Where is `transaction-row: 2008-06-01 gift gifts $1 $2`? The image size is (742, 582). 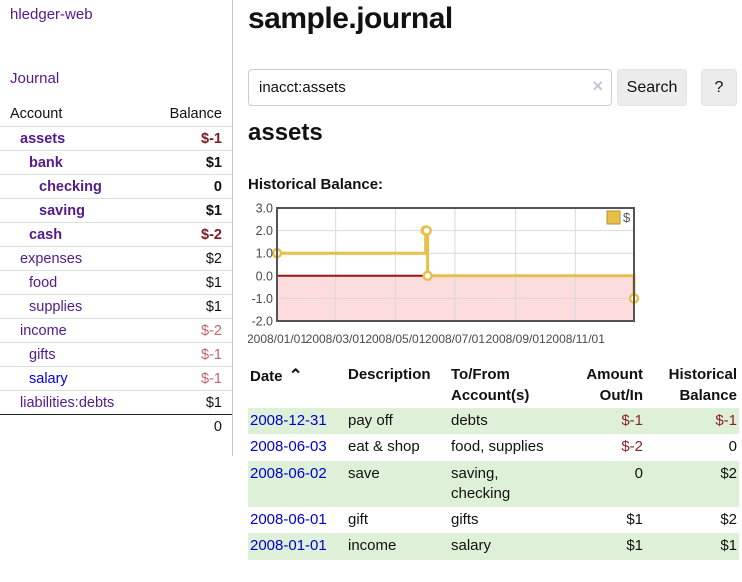
transaction-row: 2008-06-01 gift gifts $1 $2 is located at coordinates (493, 520).